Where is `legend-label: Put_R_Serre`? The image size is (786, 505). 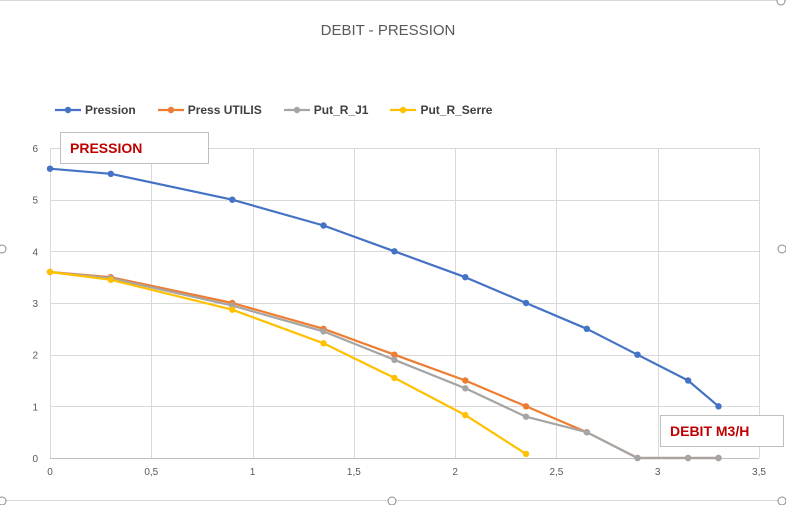 legend-label: Put_R_Serre is located at coordinates (456, 110).